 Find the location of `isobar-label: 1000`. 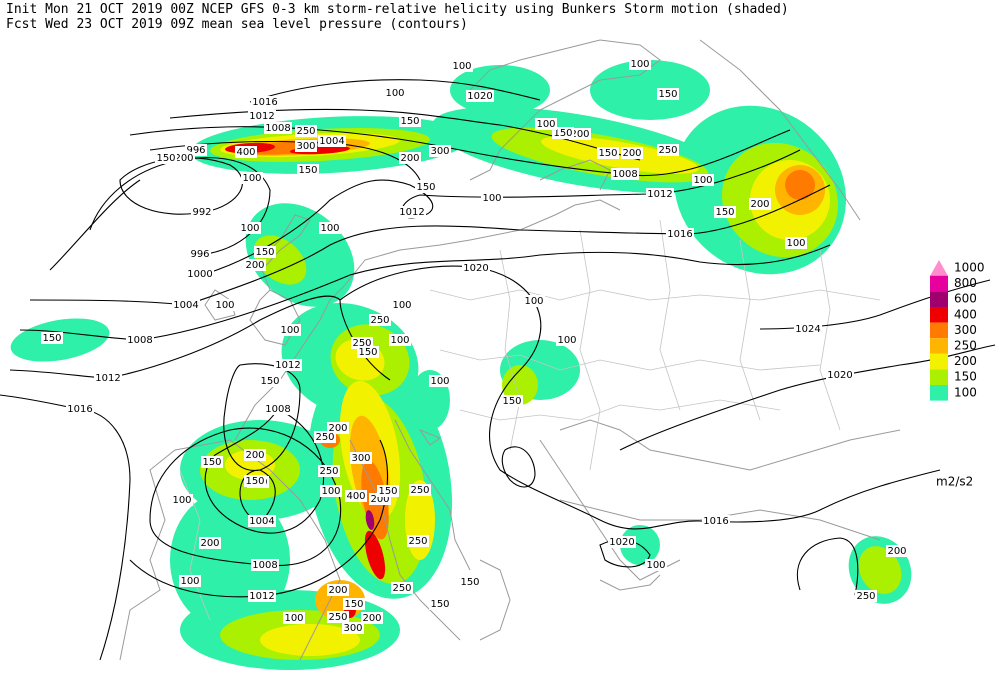

isobar-label: 1000 is located at coordinates (199, 274).